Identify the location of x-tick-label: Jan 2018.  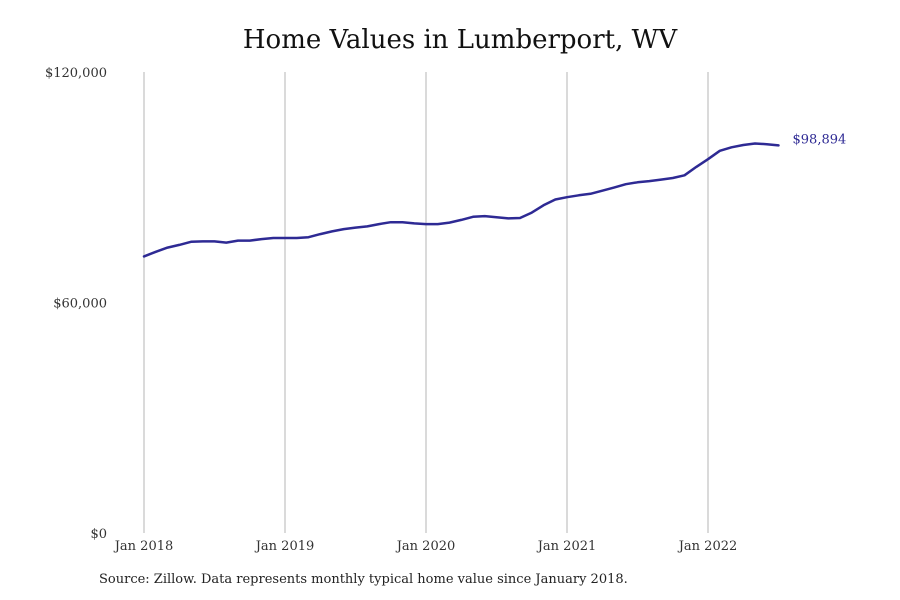
(143, 546).